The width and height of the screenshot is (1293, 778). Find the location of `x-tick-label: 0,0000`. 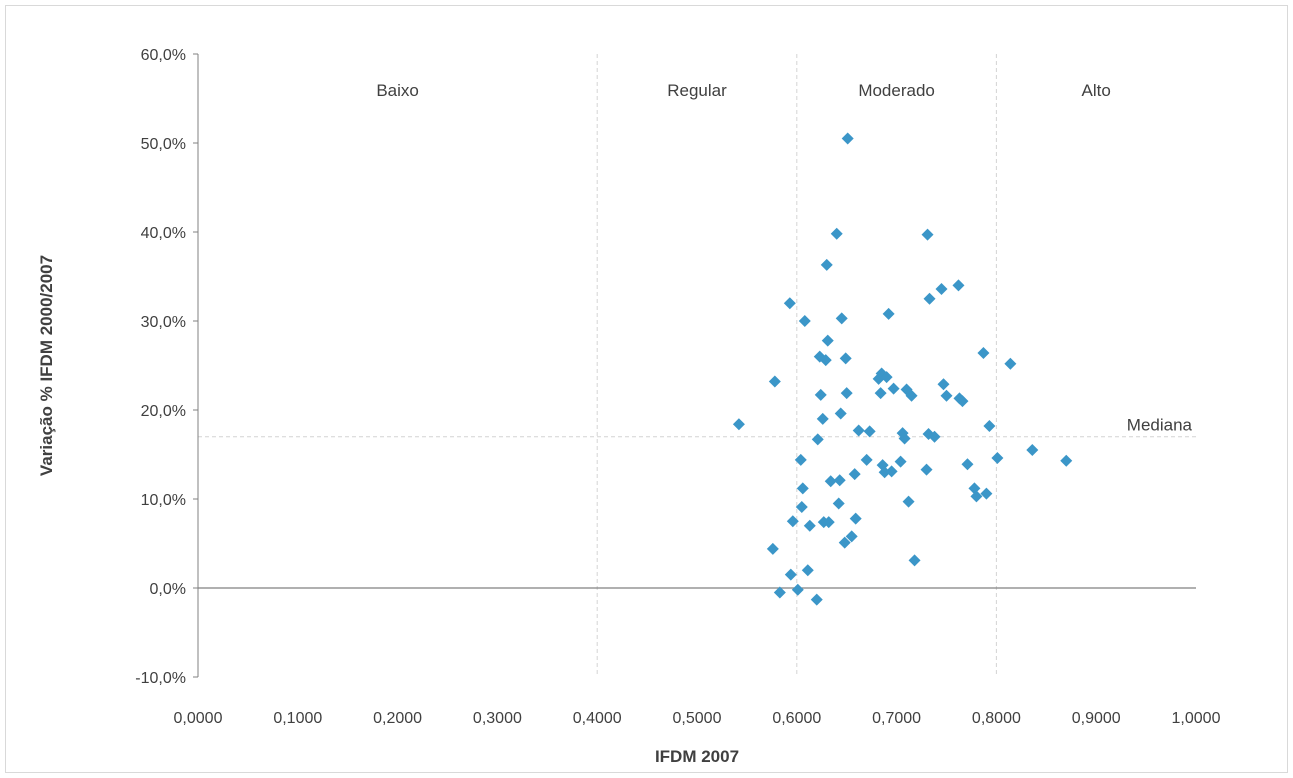

x-tick-label: 0,0000 is located at coordinates (198, 718).